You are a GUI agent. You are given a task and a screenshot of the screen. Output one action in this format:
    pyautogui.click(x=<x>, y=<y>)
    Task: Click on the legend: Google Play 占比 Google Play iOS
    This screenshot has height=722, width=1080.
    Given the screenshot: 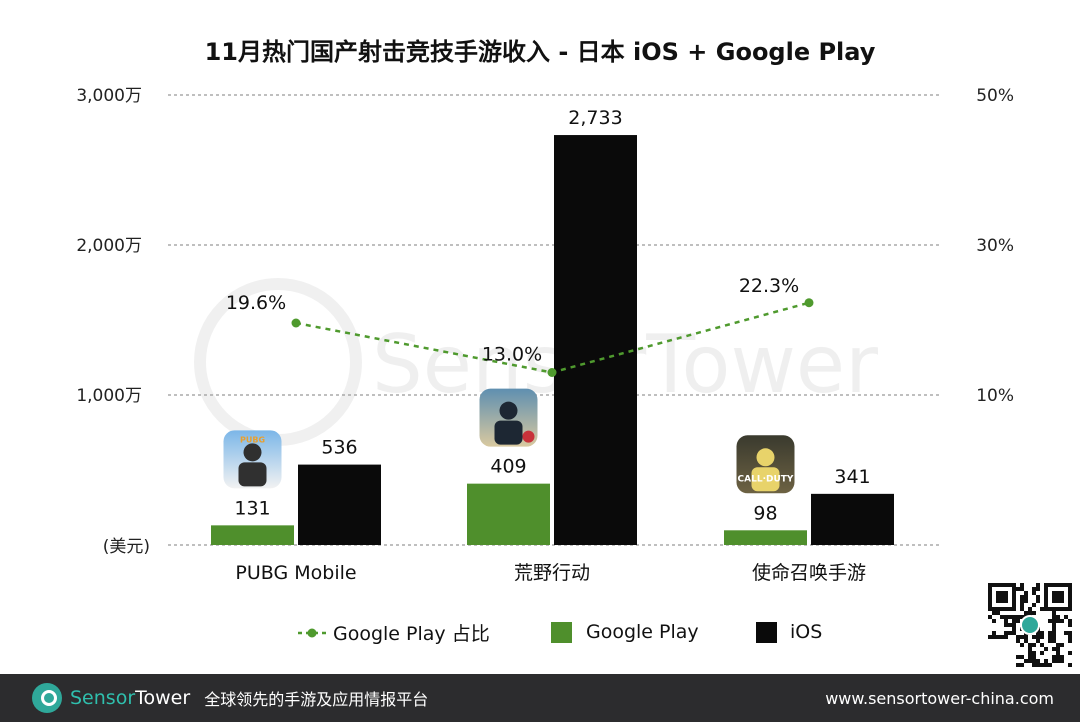 What is the action you would take?
    pyautogui.click(x=560, y=633)
    